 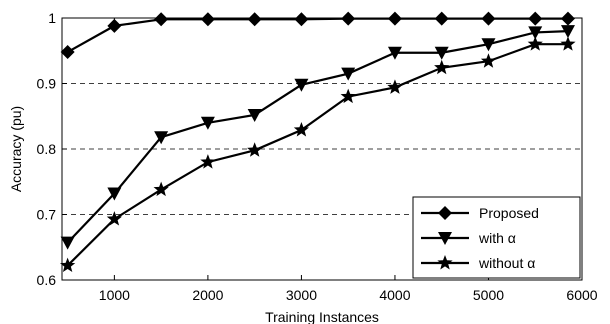 I want to click on x-tick-label: 1000, so click(x=114, y=295).